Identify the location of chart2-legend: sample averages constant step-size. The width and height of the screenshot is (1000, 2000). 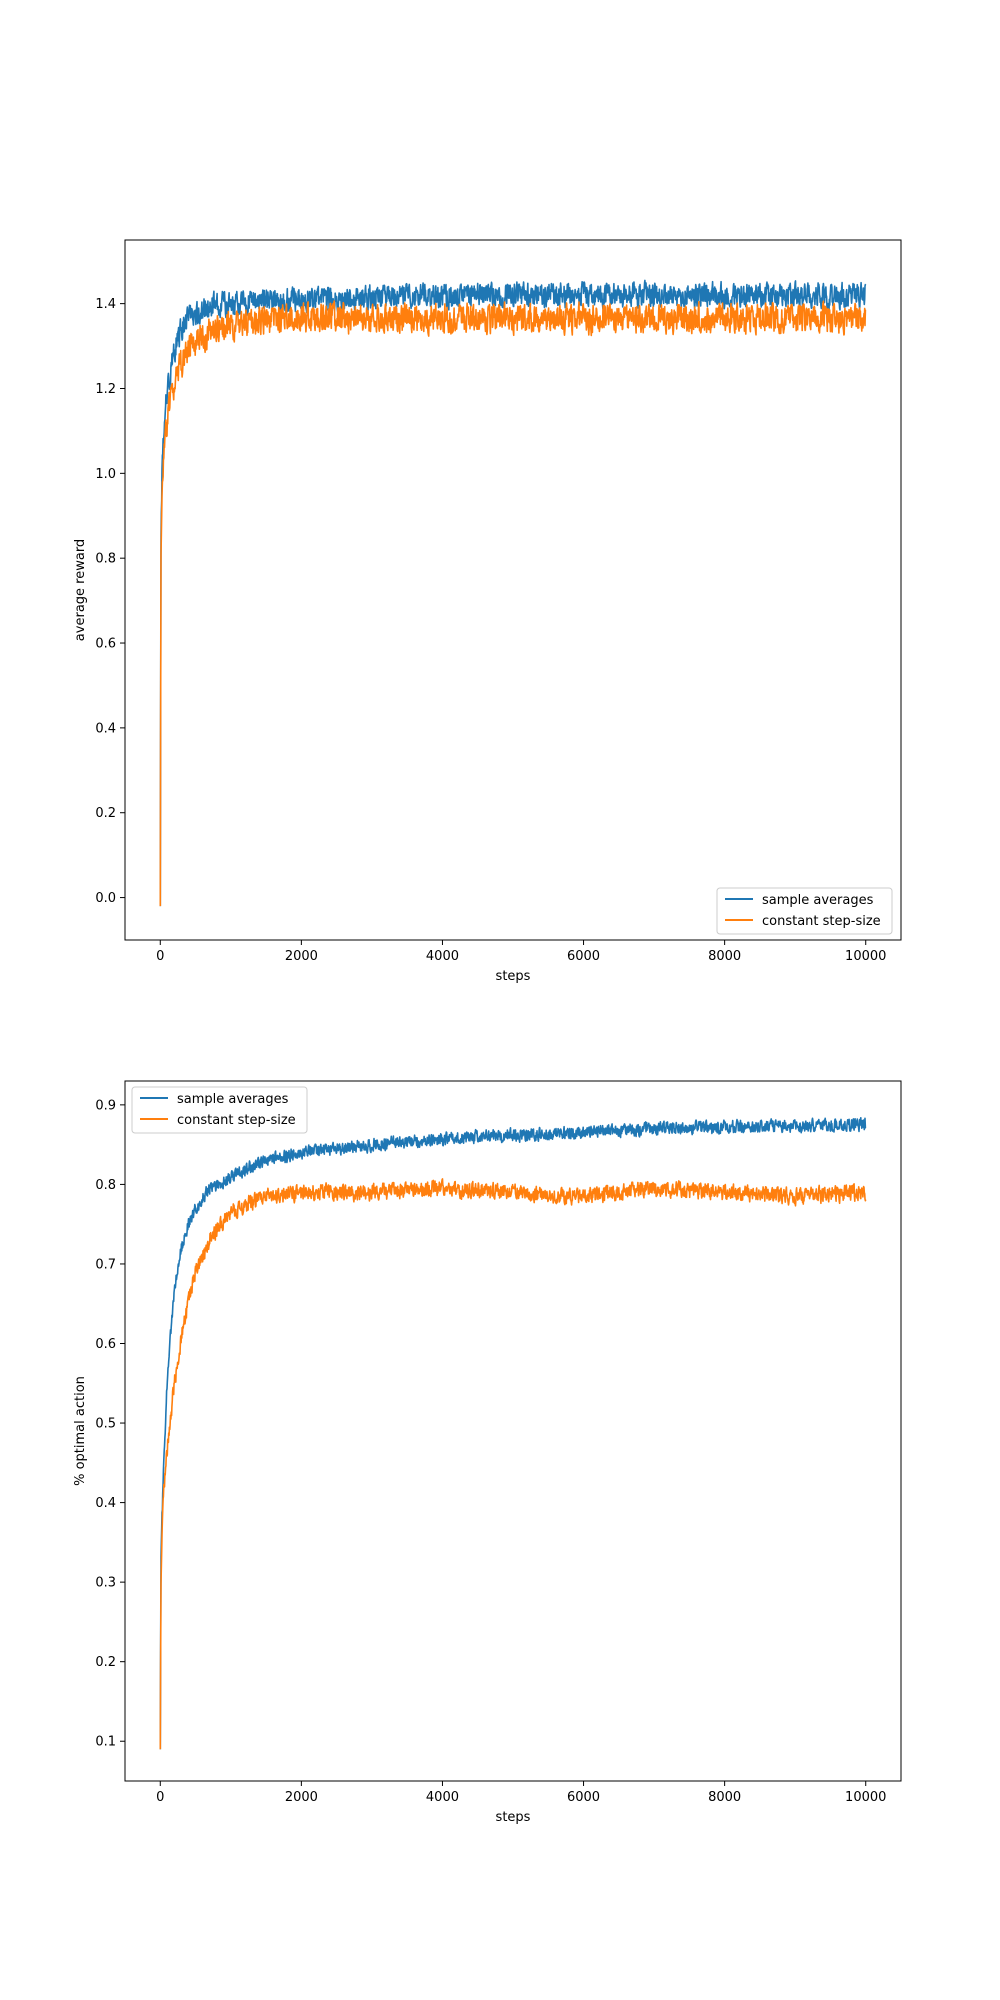
(219, 1110).